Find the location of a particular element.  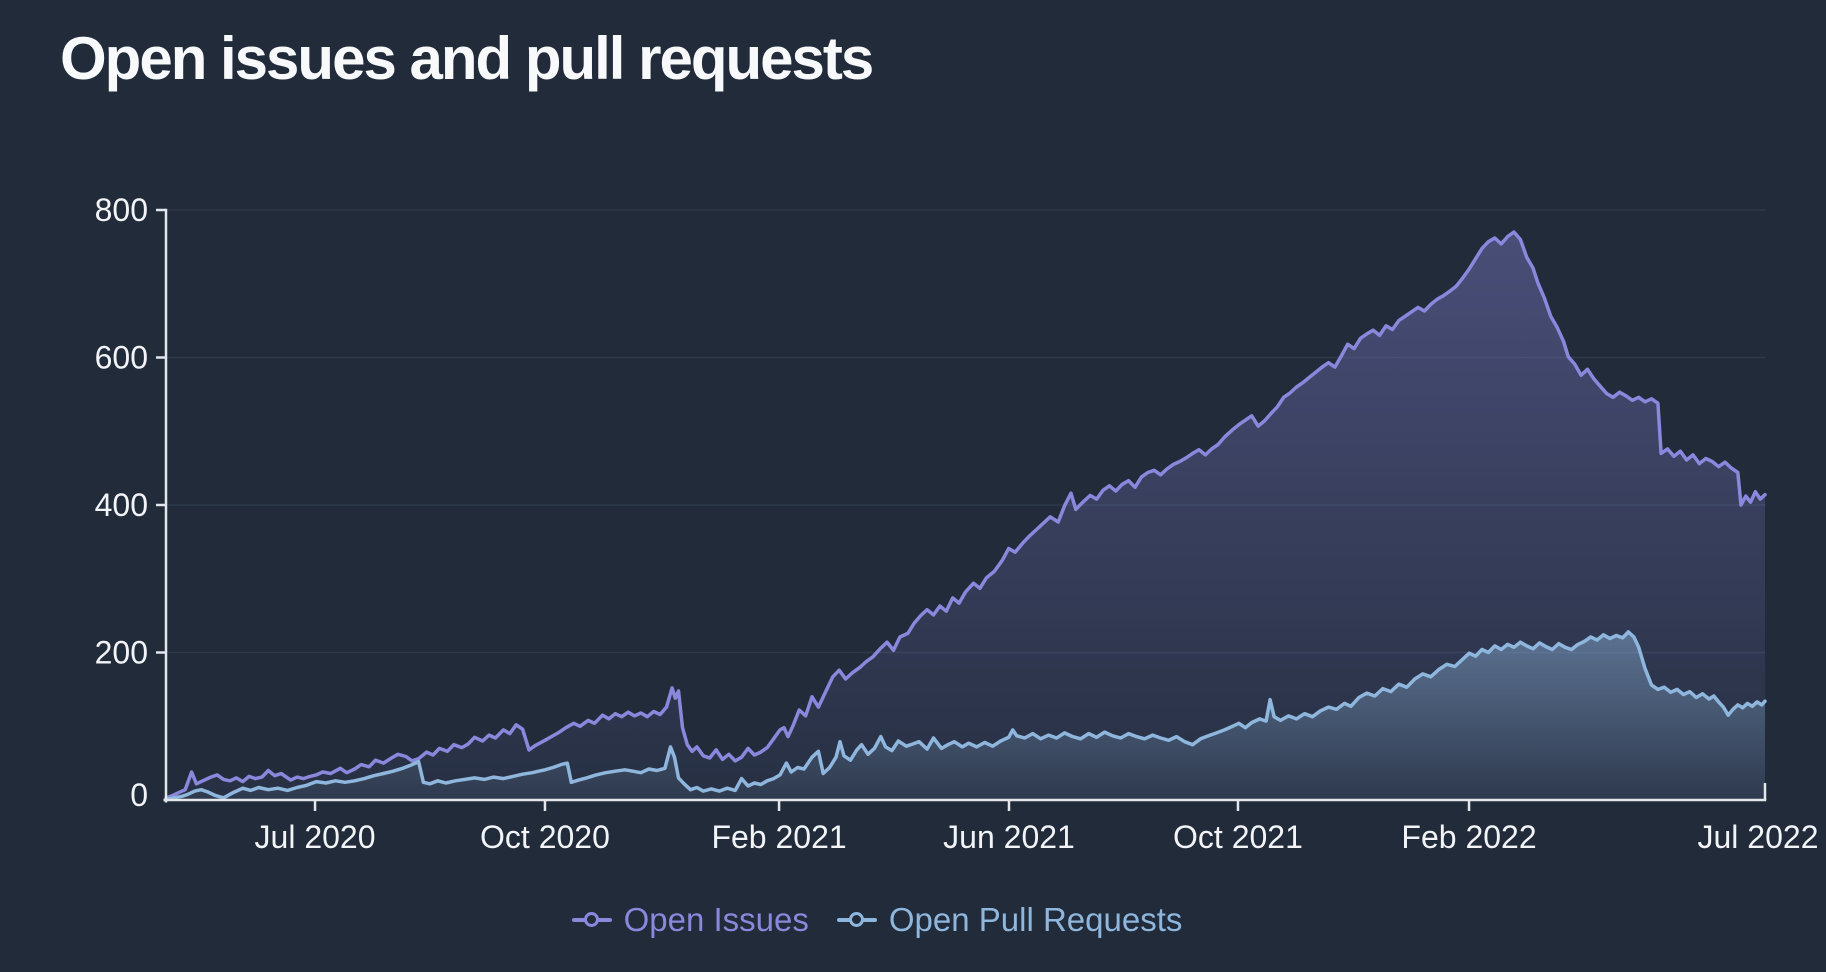

y-tick-label: 0 is located at coordinates (139, 795).